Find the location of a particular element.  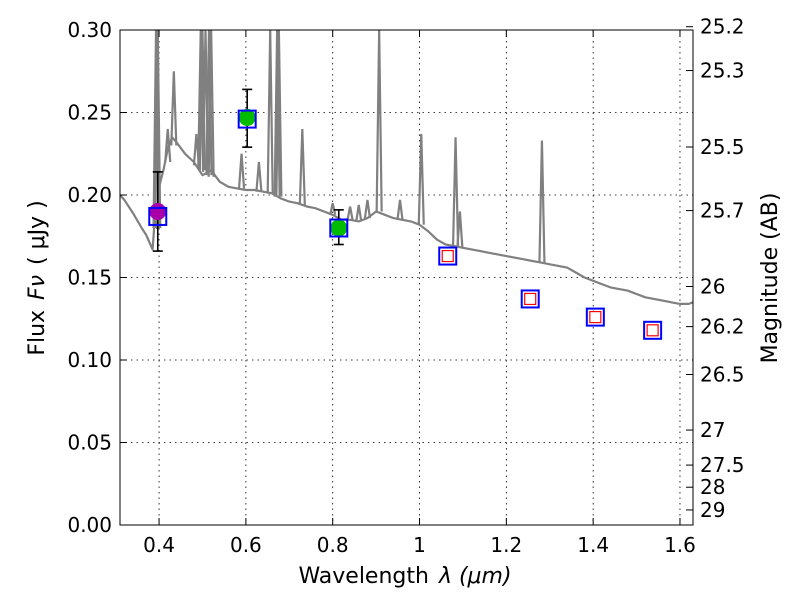

y2-tick-label: 25.3 is located at coordinates (722, 71).